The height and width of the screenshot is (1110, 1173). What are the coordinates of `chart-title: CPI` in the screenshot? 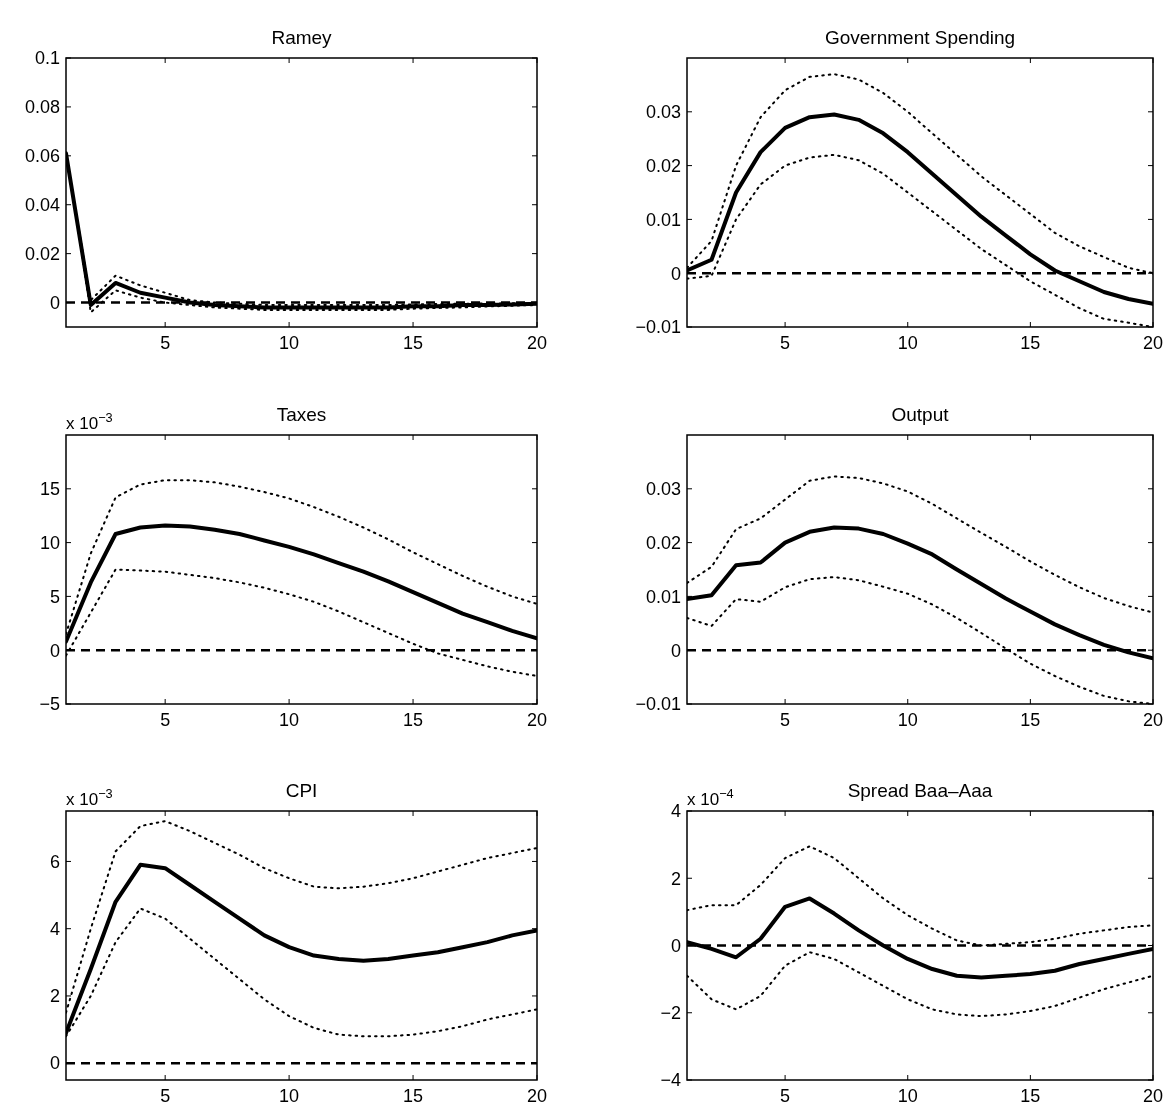 It's located at (301, 790).